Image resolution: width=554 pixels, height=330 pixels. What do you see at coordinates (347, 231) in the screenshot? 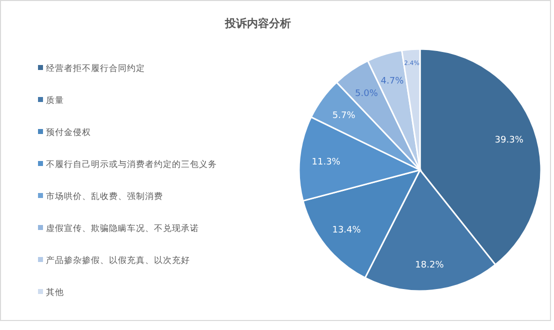
I see `data-label: 13.4%` at bounding box center [347, 231].